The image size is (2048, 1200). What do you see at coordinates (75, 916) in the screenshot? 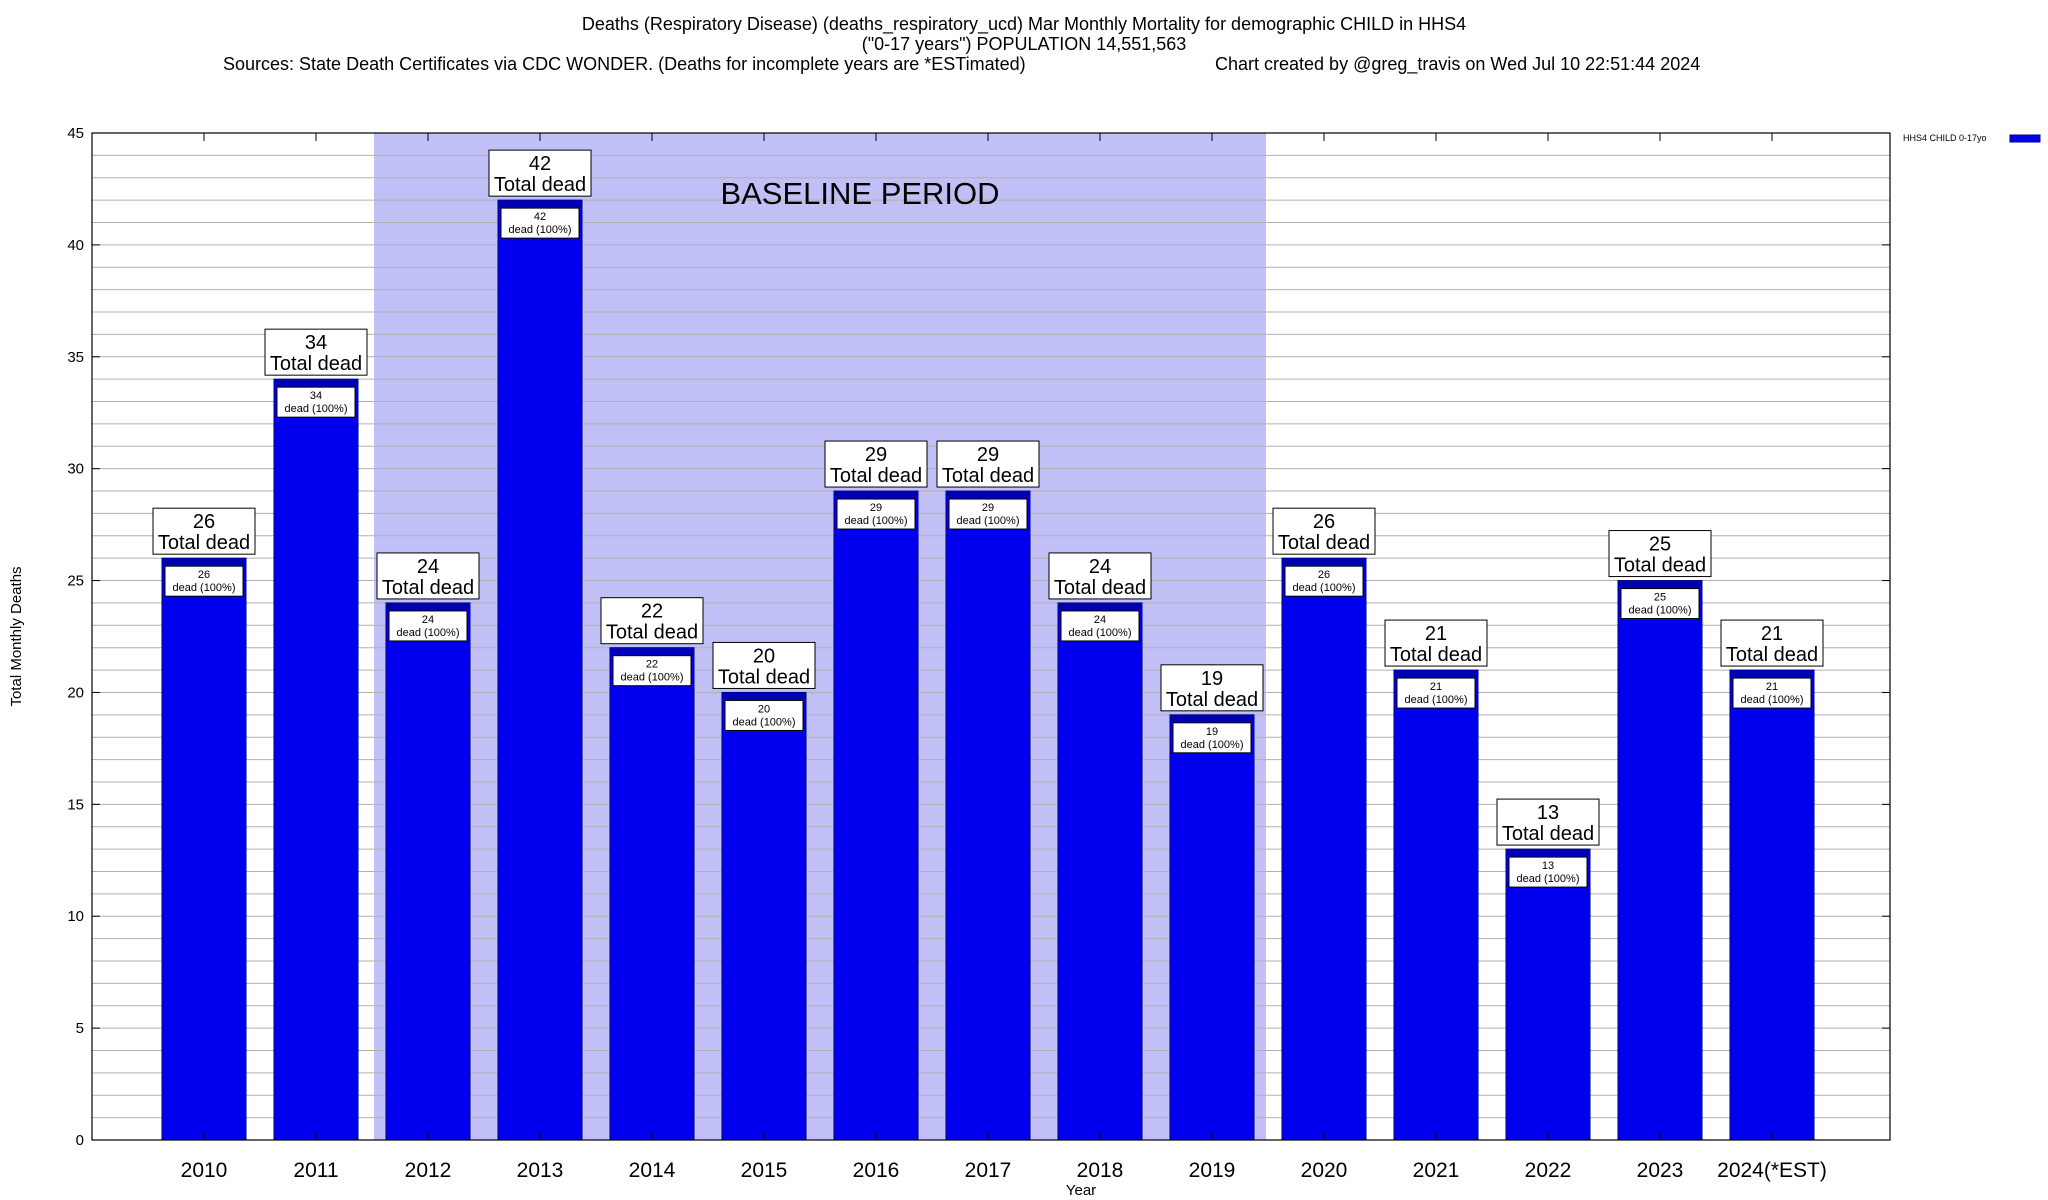
I see `y-tick-label: 10` at bounding box center [75, 916].